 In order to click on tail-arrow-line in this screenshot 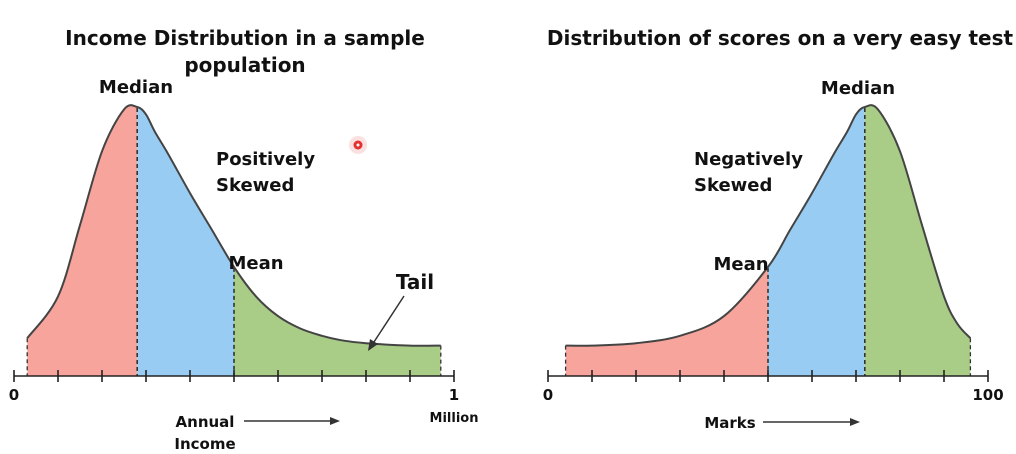, I will do `click(388, 320)`.